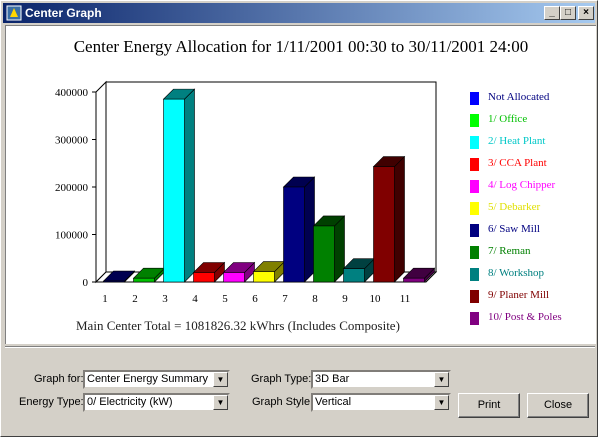  Describe the element at coordinates (225, 299) in the screenshot. I see `x-tick-label: 5` at that location.